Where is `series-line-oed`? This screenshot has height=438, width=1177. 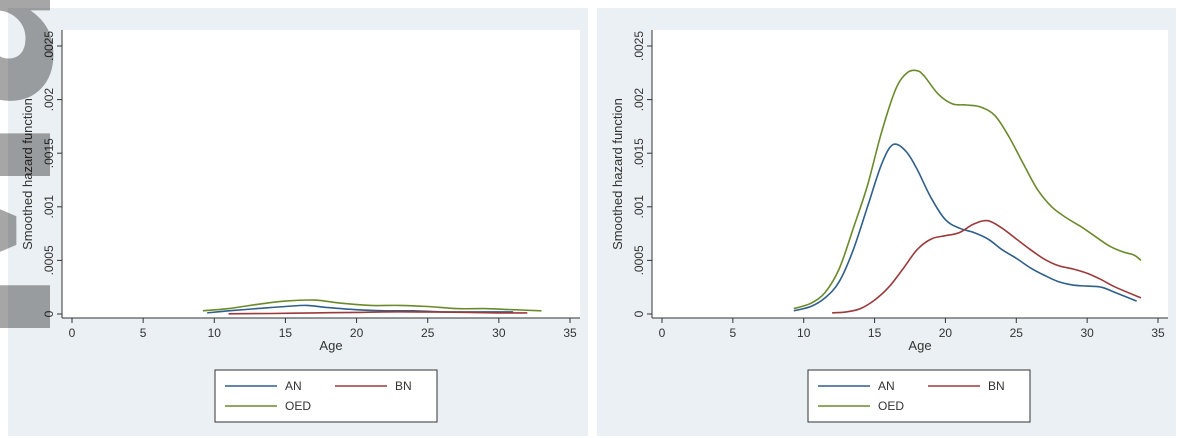 series-line-oed is located at coordinates (372, 305).